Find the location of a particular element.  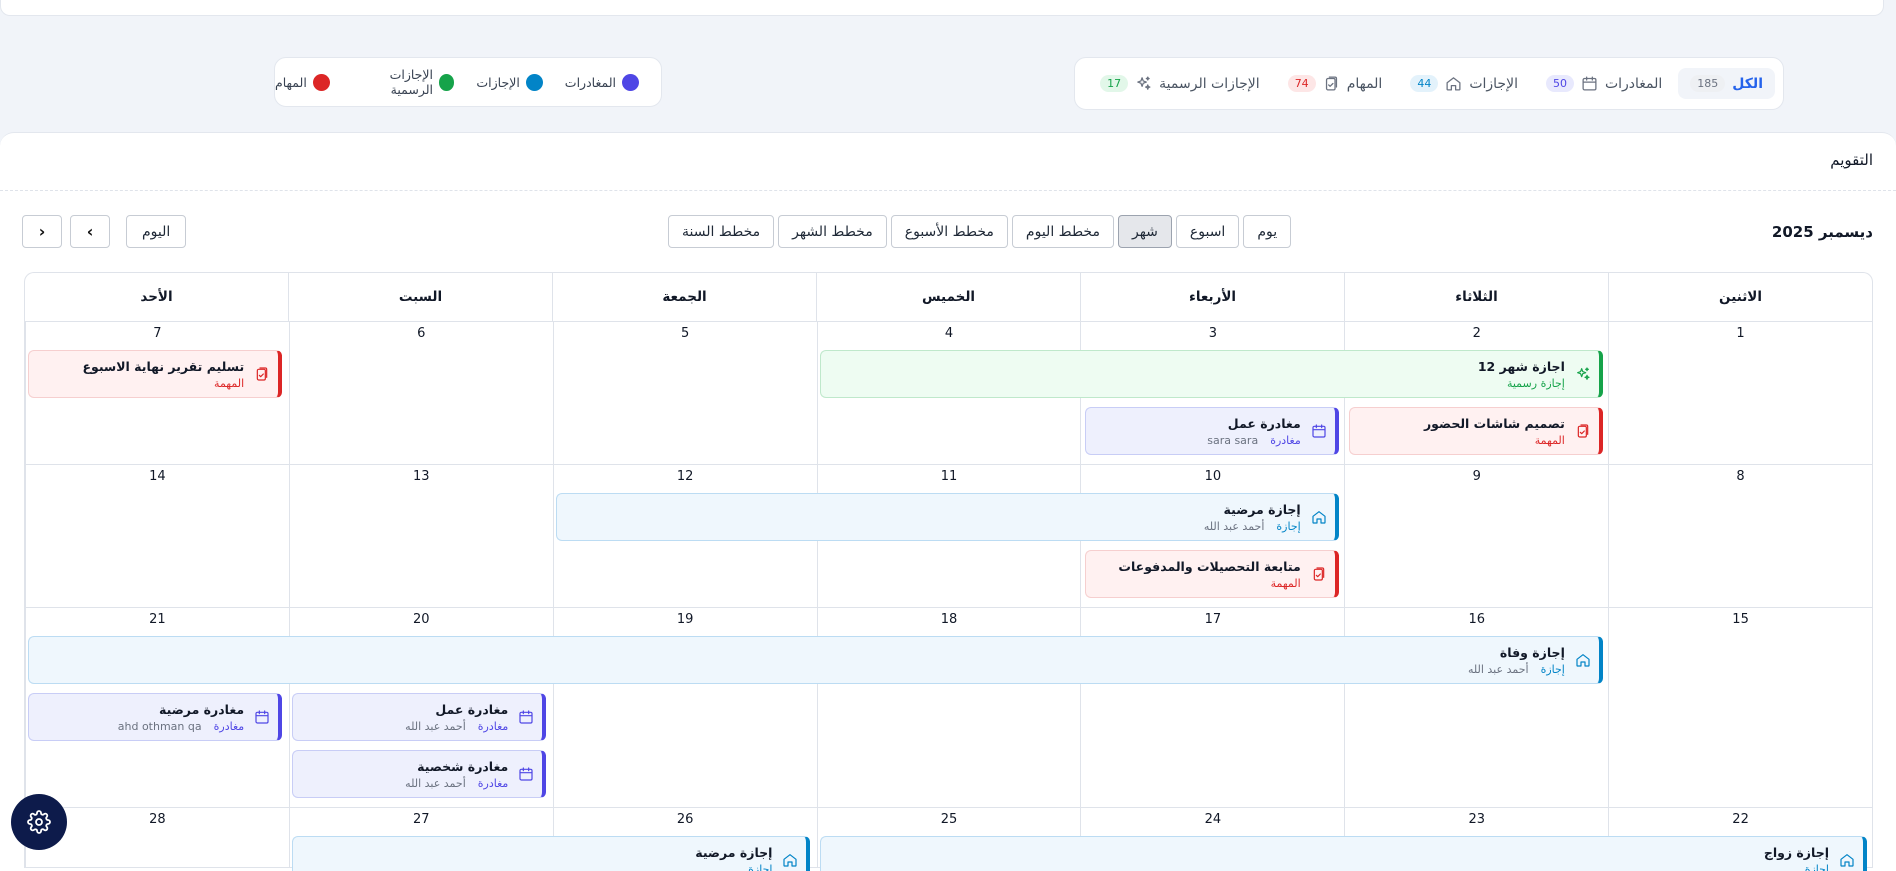

calendar-event: تصميم شاشات الحضور المهمة is located at coordinates (1475, 431).